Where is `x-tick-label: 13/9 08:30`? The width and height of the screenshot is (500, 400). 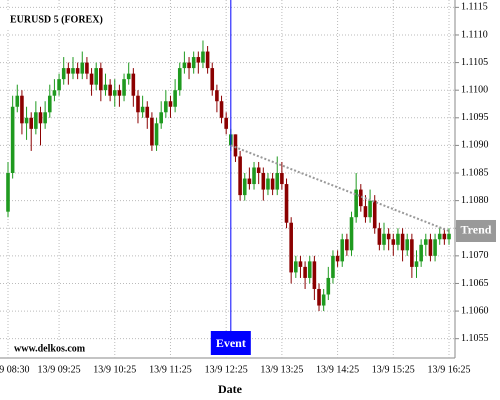
x-tick-label: 13/9 08:30 is located at coordinates (15, 369).